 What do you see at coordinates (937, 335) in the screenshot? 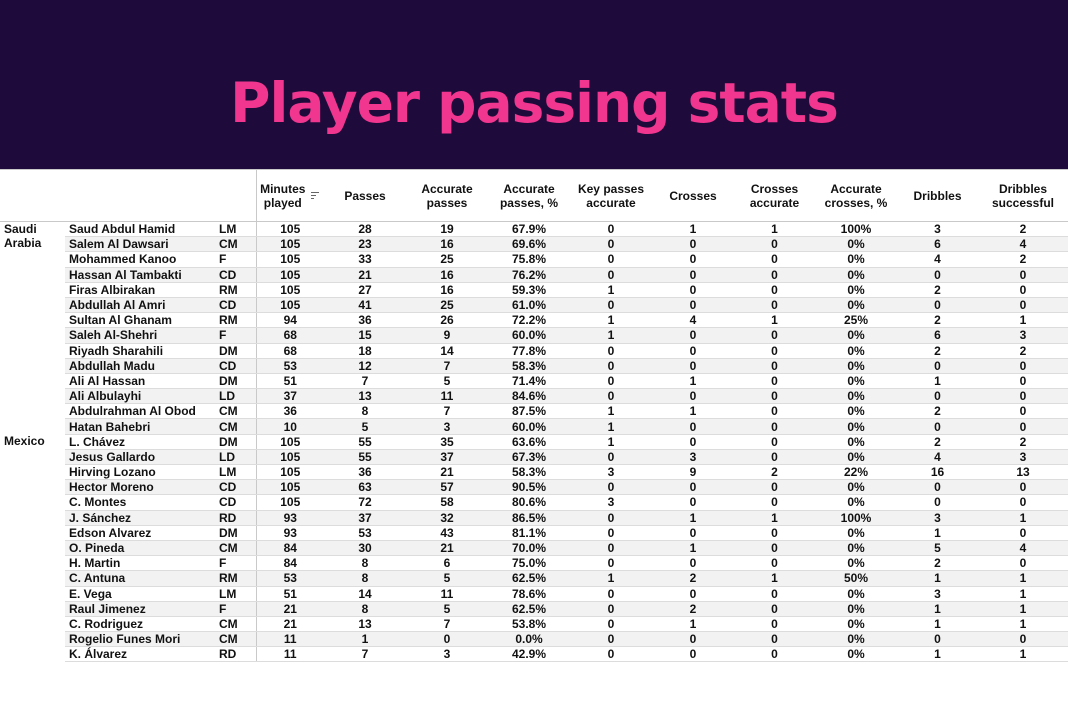
I see `stat-dribbles: 6` at bounding box center [937, 335].